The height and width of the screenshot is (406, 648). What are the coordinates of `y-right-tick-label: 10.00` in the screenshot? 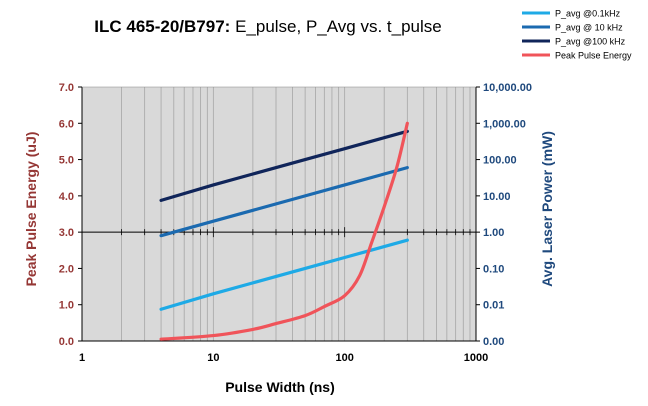 It's located at (497, 197).